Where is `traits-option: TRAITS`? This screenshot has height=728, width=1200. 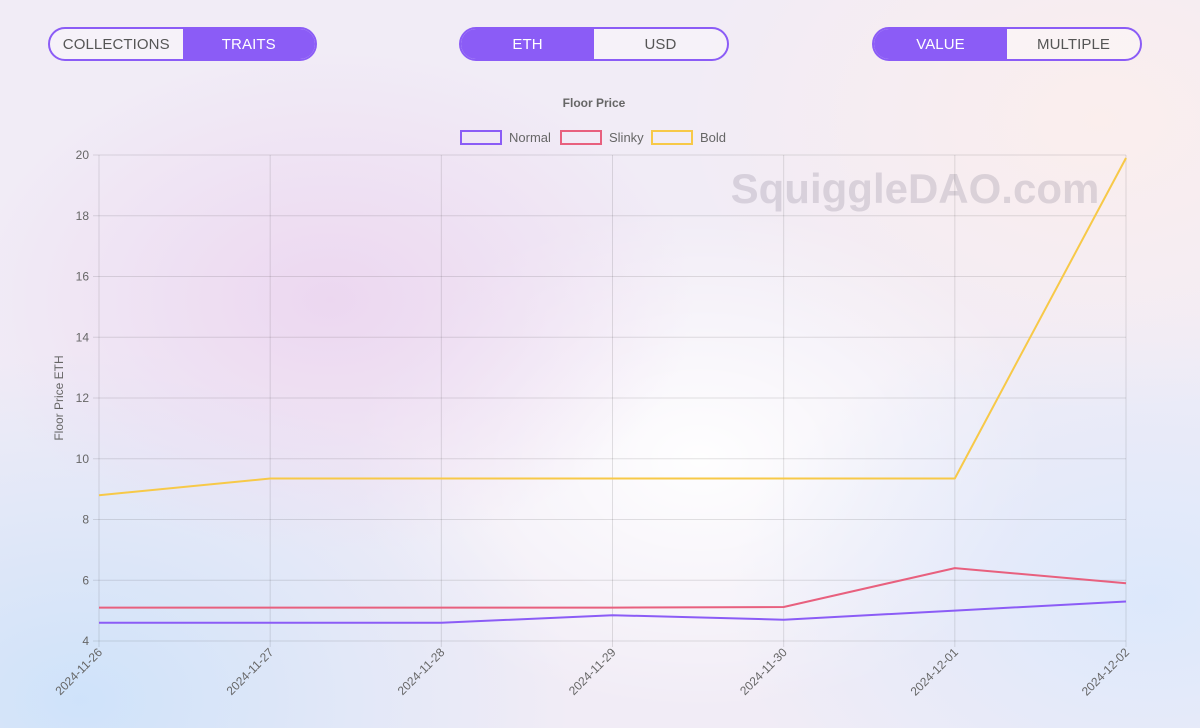 traits-option: TRAITS is located at coordinates (248, 44).